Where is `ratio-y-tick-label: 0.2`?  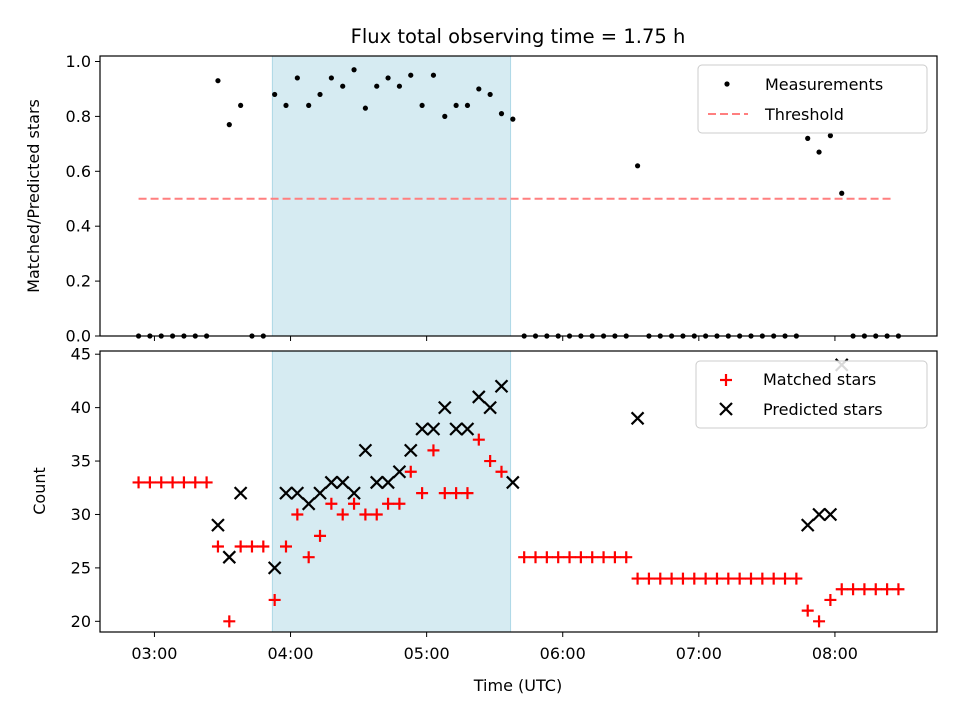
ratio-y-tick-label: 0.2 is located at coordinates (78, 281).